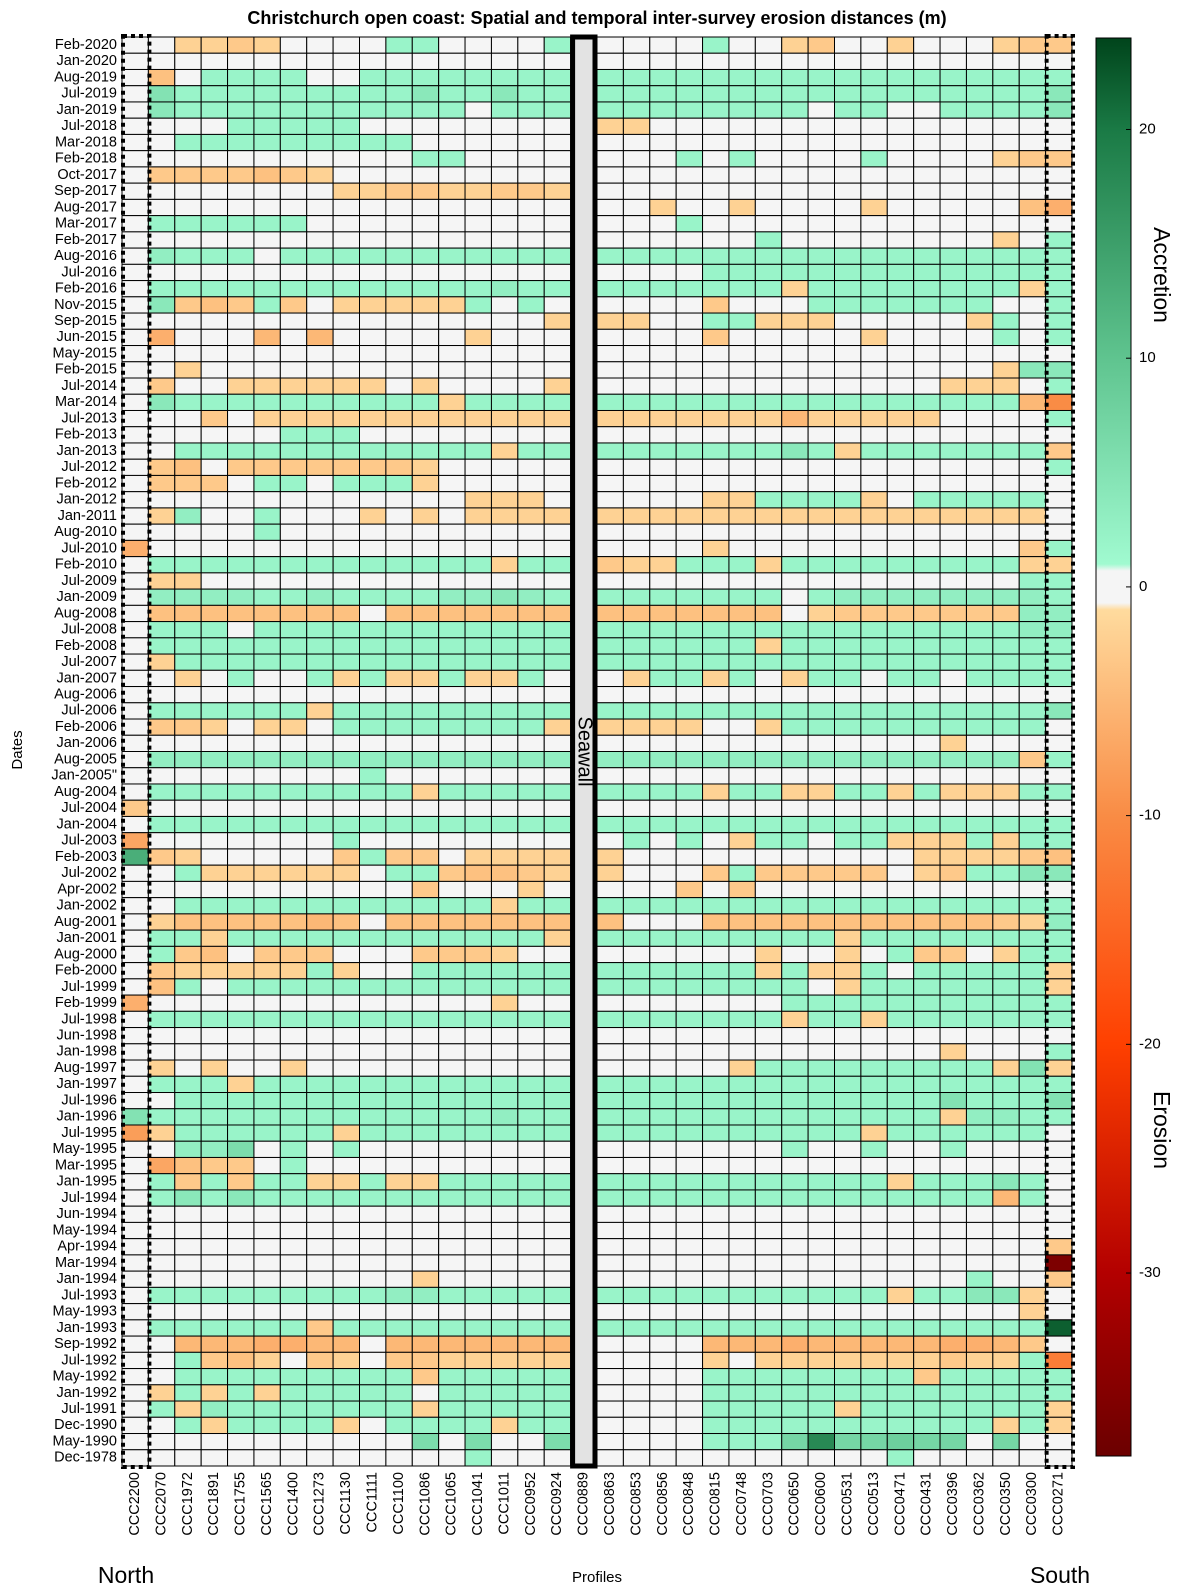  Describe the element at coordinates (874, 1504) in the screenshot. I see `x-tick-label: CCC0513` at that location.